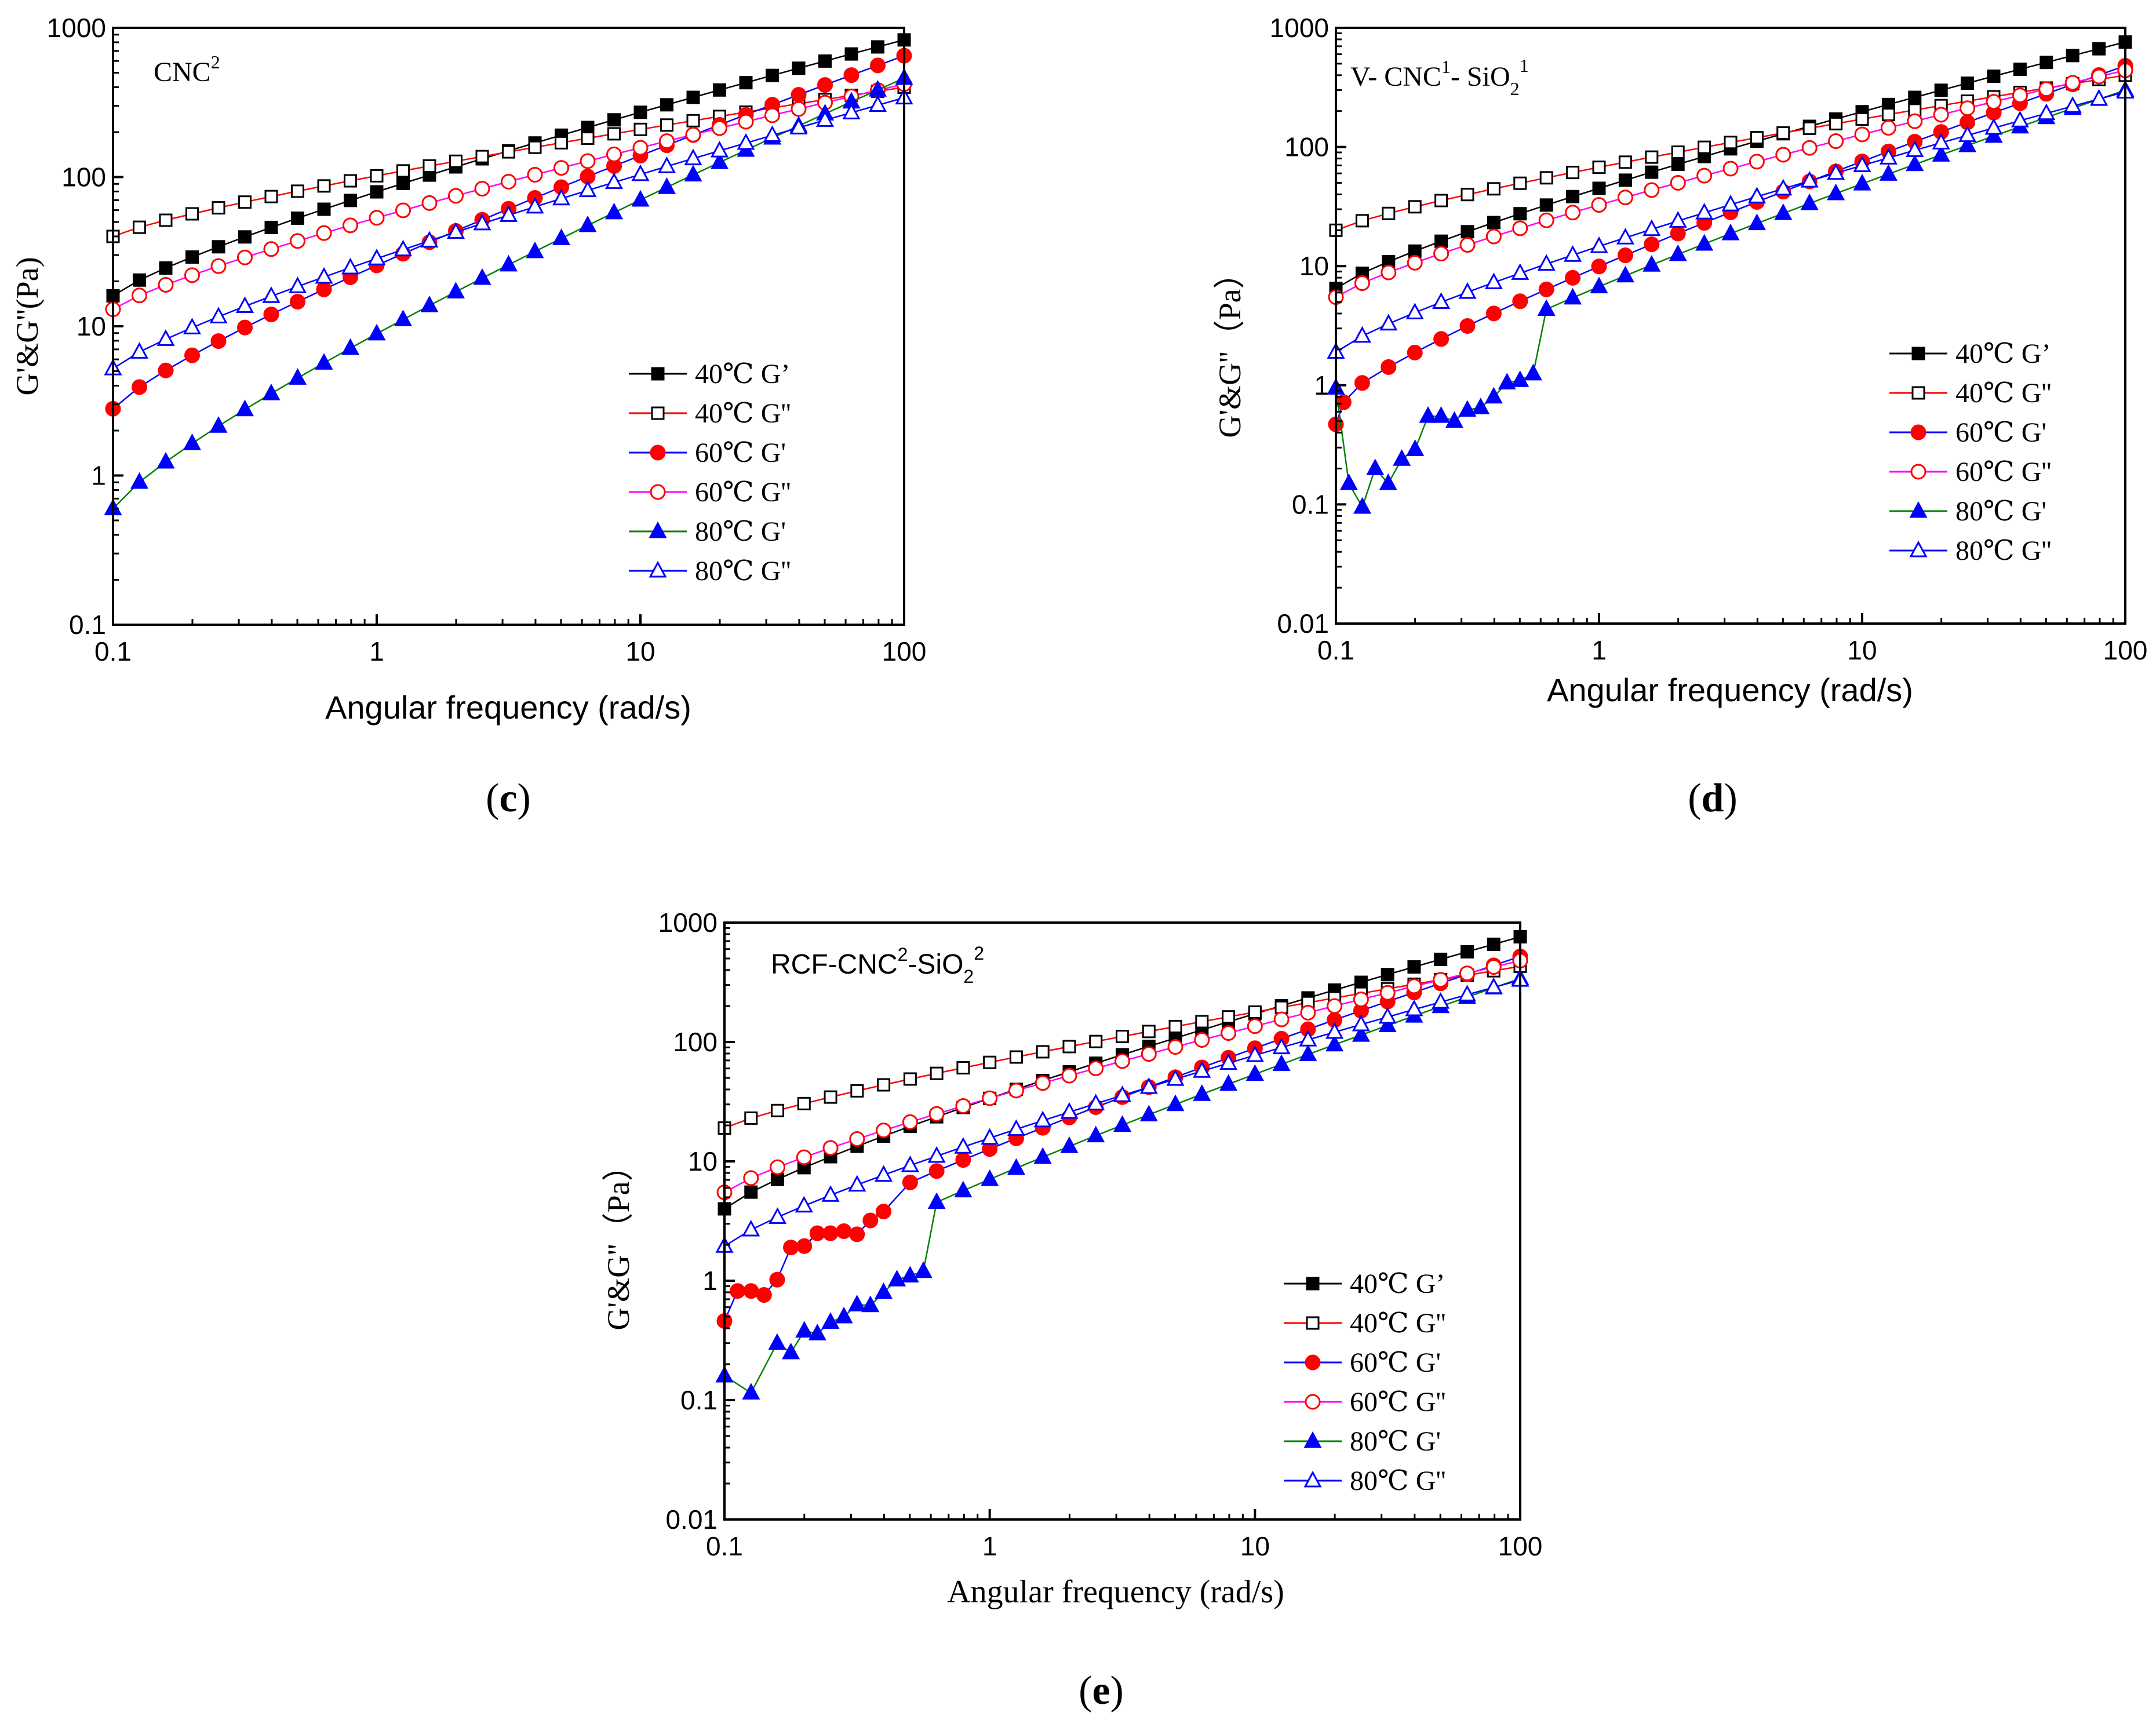  What do you see at coordinates (509, 292) in the screenshot?
I see `series-5-triangle-filled` at bounding box center [509, 292].